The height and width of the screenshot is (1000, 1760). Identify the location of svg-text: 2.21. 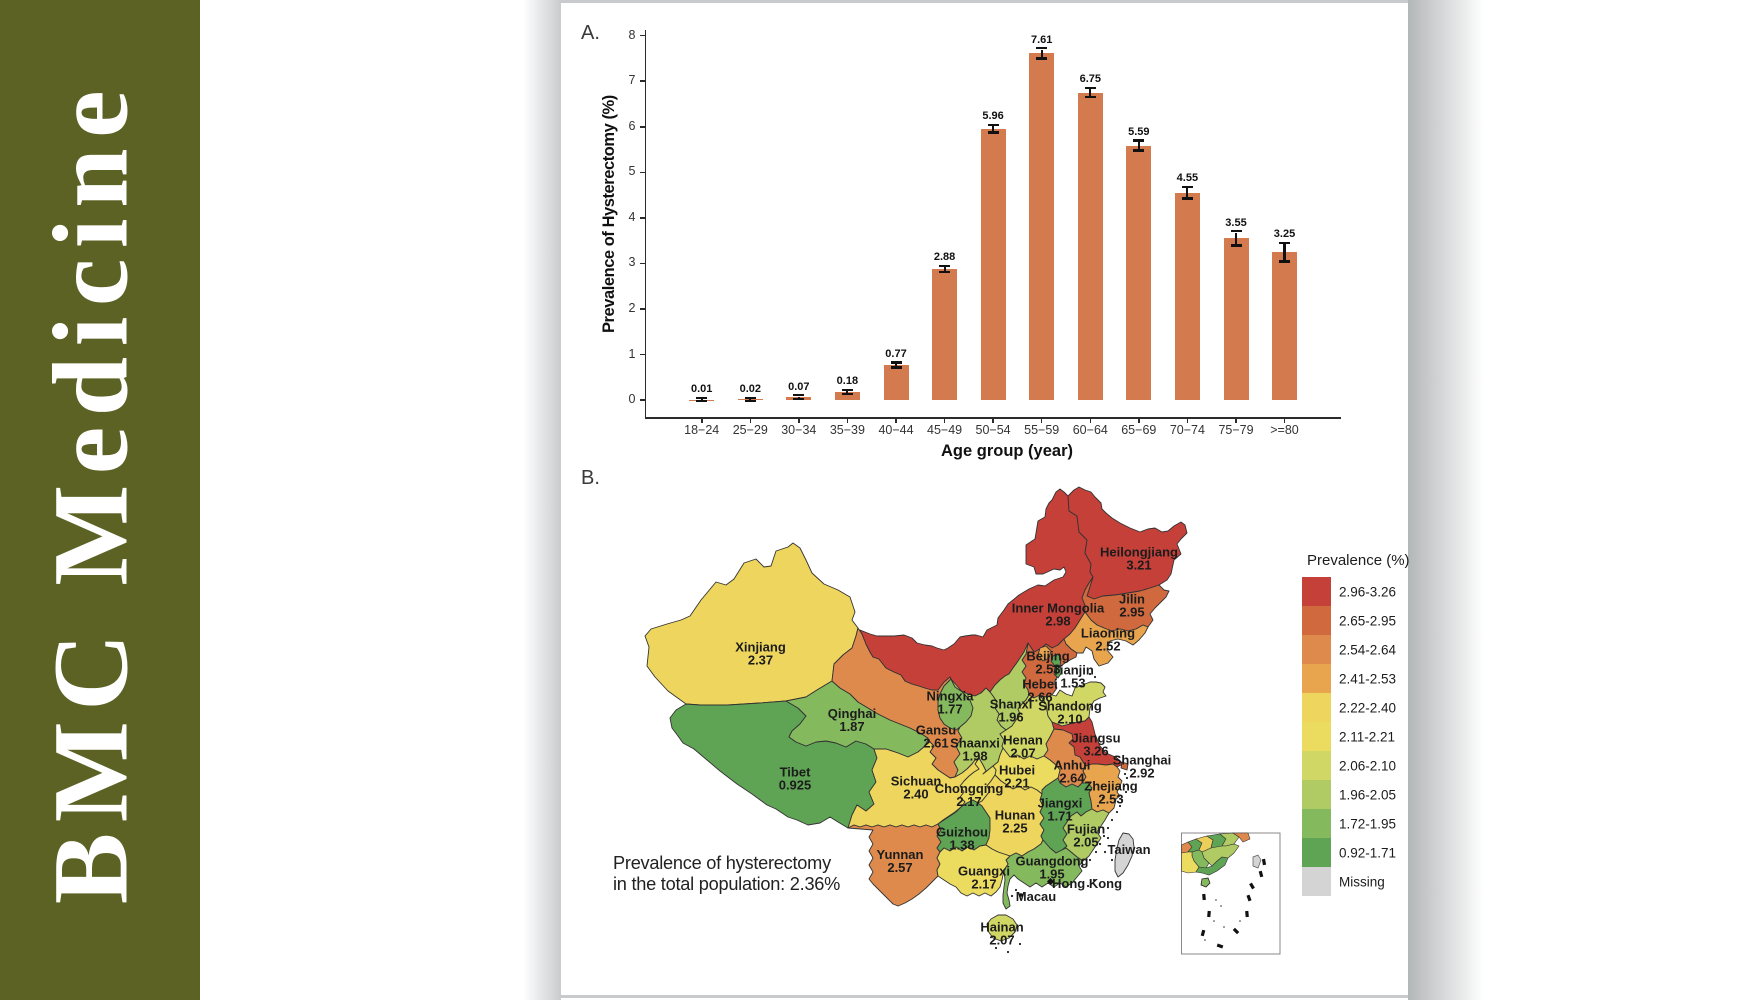
(1016, 783).